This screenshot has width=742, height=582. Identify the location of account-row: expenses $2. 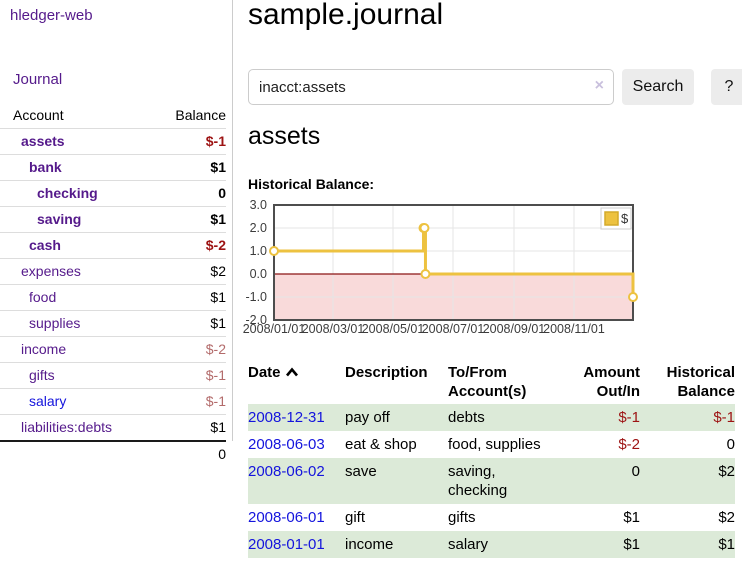
(113, 271).